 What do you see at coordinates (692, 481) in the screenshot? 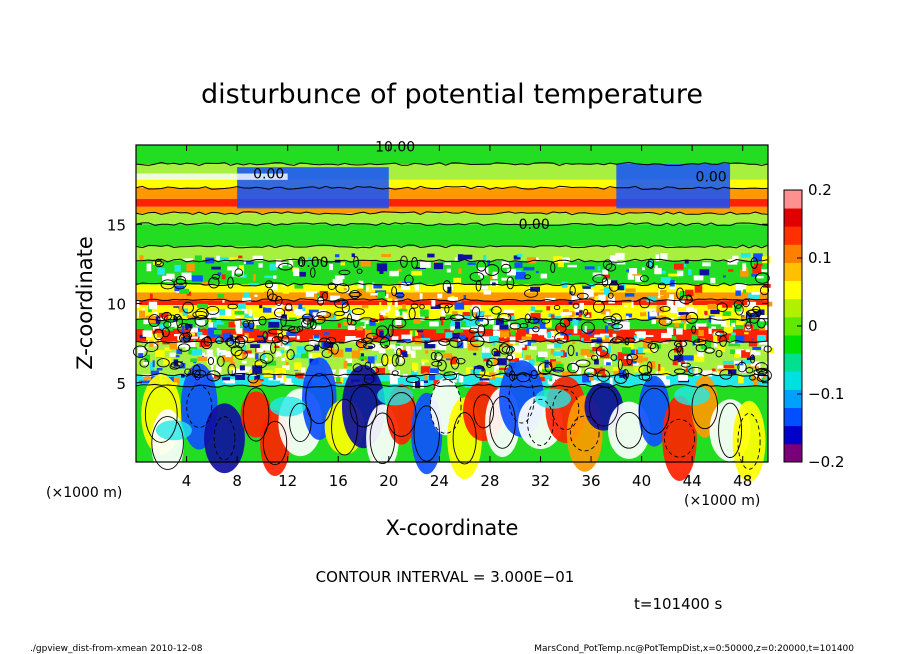
I see `x-tick-label: 44` at bounding box center [692, 481].